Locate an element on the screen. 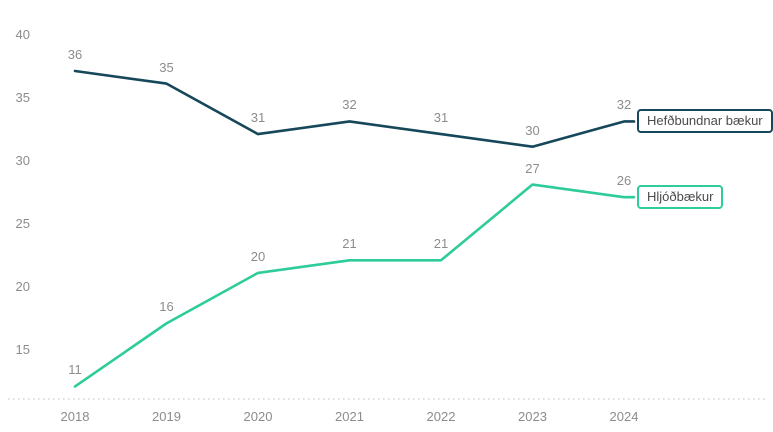 This screenshot has width=773, height=432. x-axis-label: 2019 is located at coordinates (166, 416).